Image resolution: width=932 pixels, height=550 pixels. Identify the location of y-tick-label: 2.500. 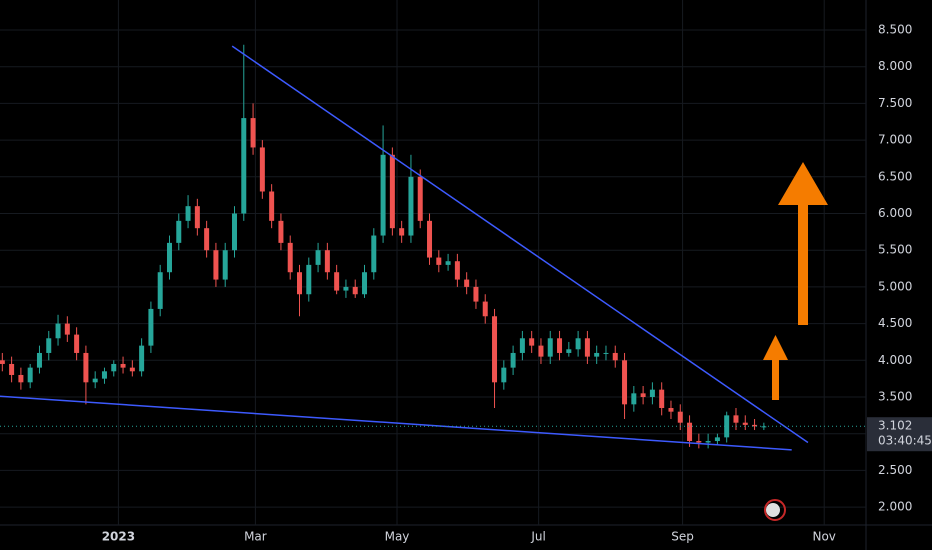
(895, 470).